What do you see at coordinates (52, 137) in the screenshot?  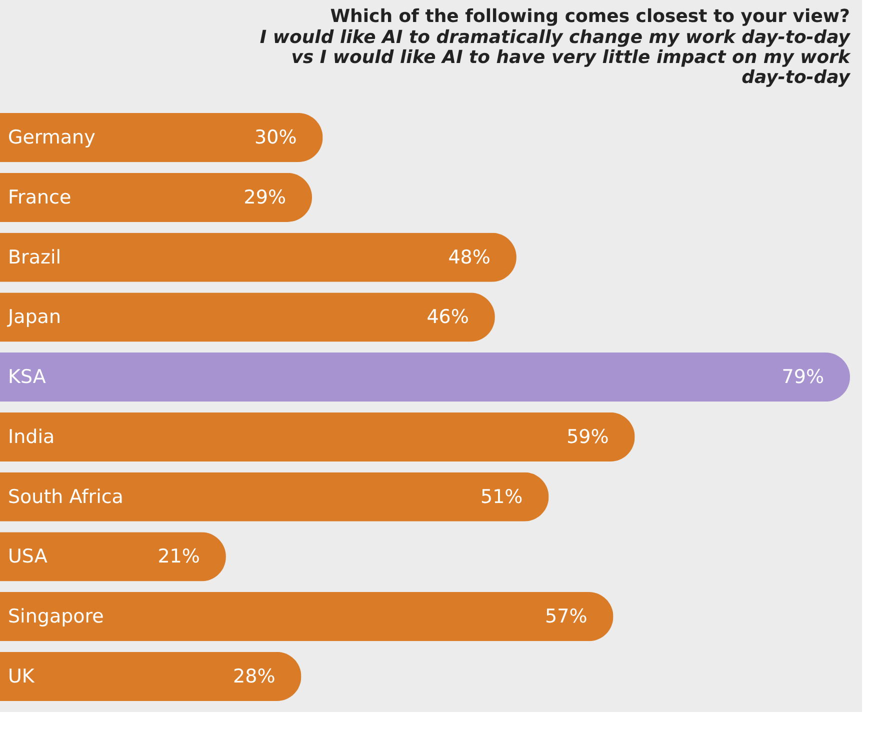 I see `y-tick-label: Germany` at bounding box center [52, 137].